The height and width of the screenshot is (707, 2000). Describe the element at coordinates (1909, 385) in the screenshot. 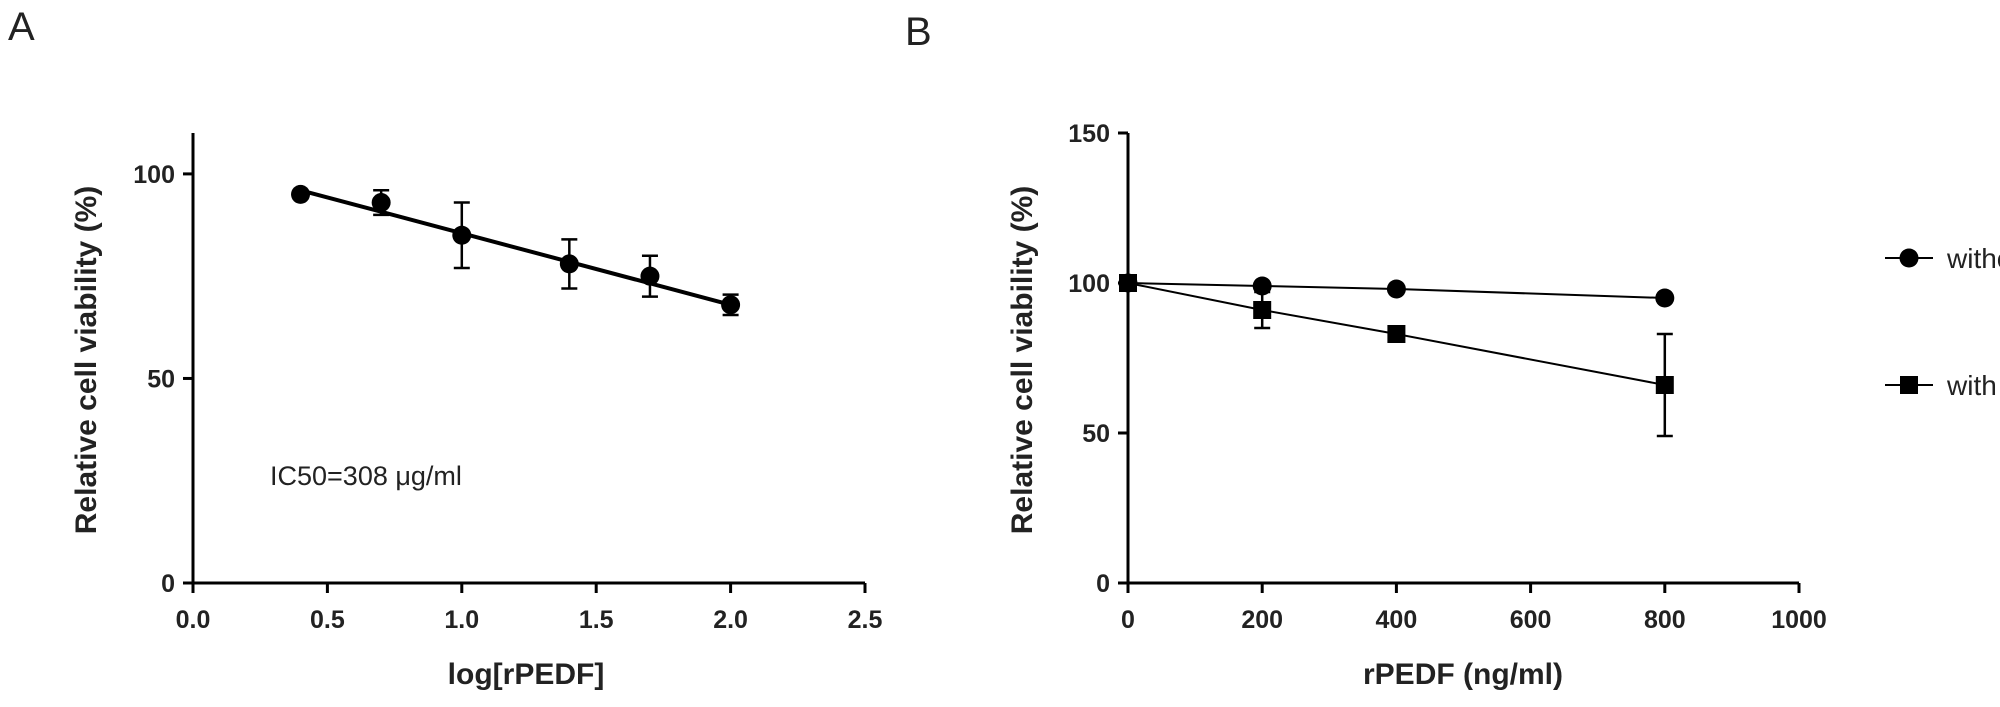

I see `chart-b-legend-square-marker` at that location.